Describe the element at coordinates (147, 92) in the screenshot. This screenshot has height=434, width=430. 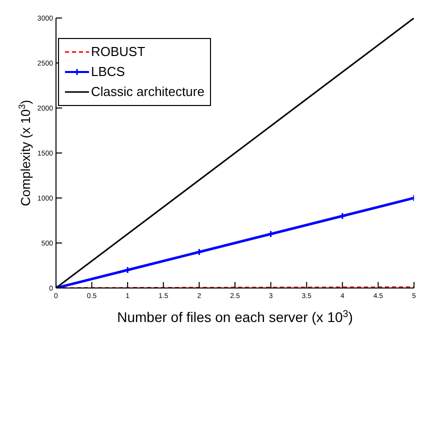
I see `legend-label: Classic architecture` at that location.